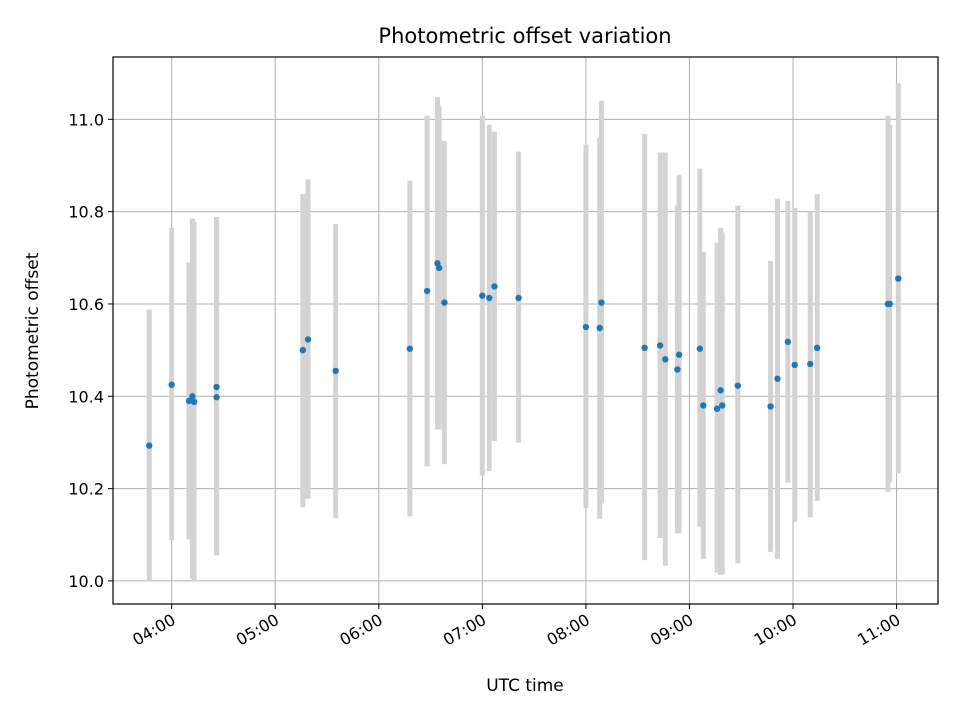  What do you see at coordinates (90, 350) in the screenshot?
I see `y-axis: 10.0 10.2 10.4 10.6 10.8 11.0` at bounding box center [90, 350].